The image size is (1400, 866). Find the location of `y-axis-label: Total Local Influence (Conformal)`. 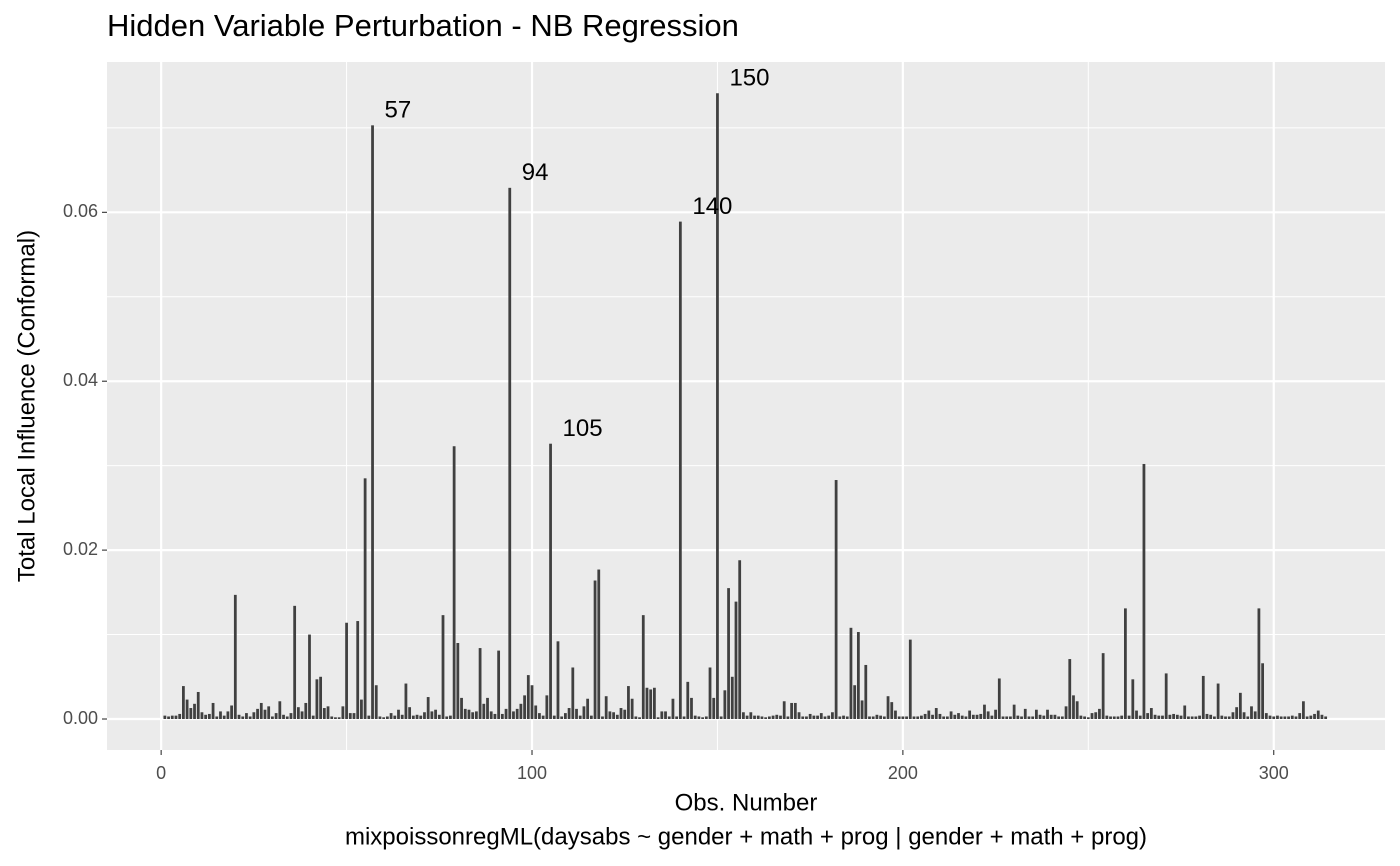

y-axis-label: Total Local Influence (Conformal) is located at coordinates (26, 406).